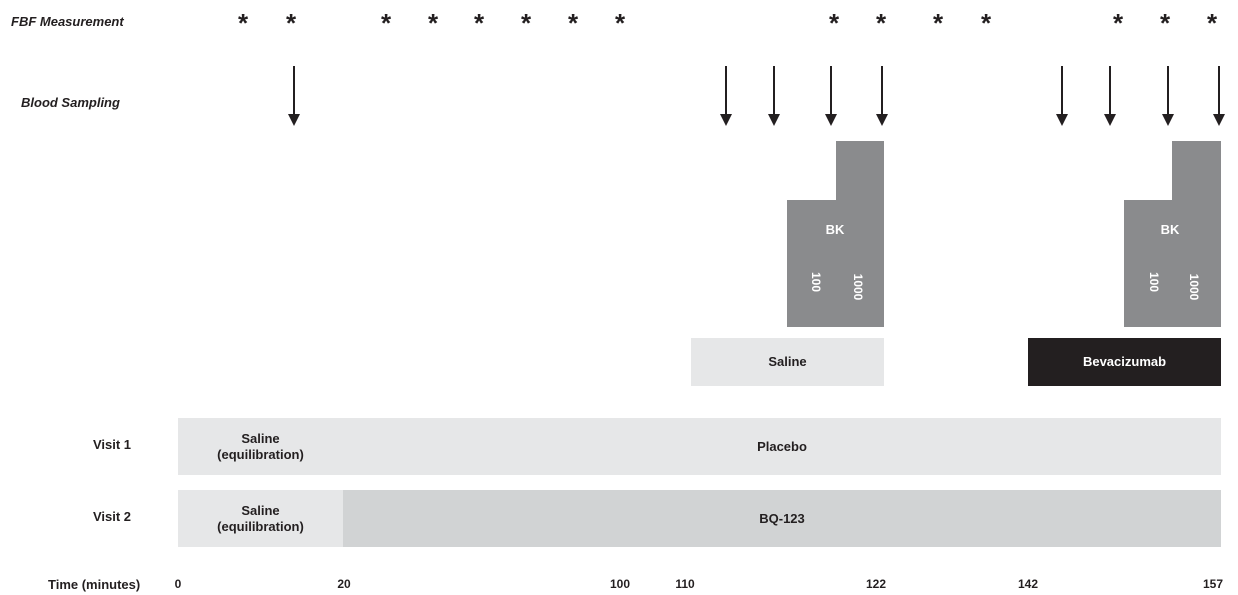 The height and width of the screenshot is (595, 1238). I want to click on time-tick-122: 122, so click(876, 584).